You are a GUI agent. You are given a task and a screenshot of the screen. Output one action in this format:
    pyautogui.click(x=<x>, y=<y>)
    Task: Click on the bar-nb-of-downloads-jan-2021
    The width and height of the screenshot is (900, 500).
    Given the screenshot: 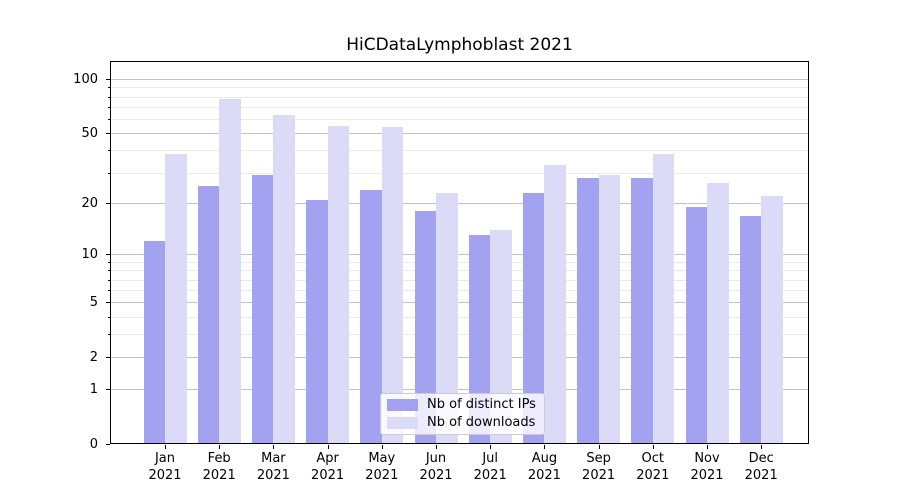 What is the action you would take?
    pyautogui.click(x=176, y=298)
    